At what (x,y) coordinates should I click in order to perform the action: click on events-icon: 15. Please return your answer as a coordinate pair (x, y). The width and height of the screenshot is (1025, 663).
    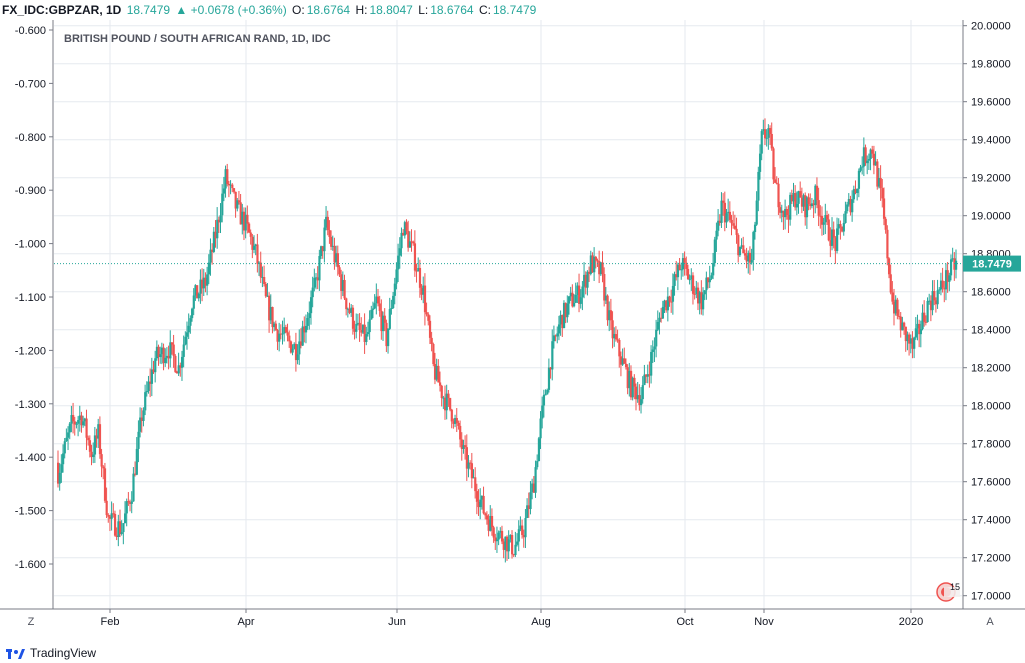
    Looking at the image, I should click on (948, 592).